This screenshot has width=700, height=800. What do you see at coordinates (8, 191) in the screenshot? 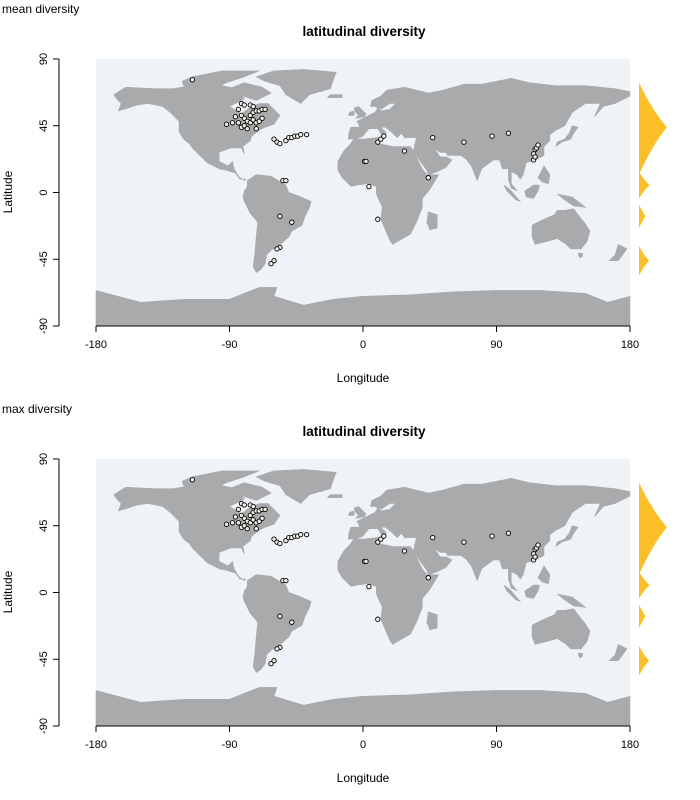
I see `y-axis-label: Latitude` at bounding box center [8, 191].